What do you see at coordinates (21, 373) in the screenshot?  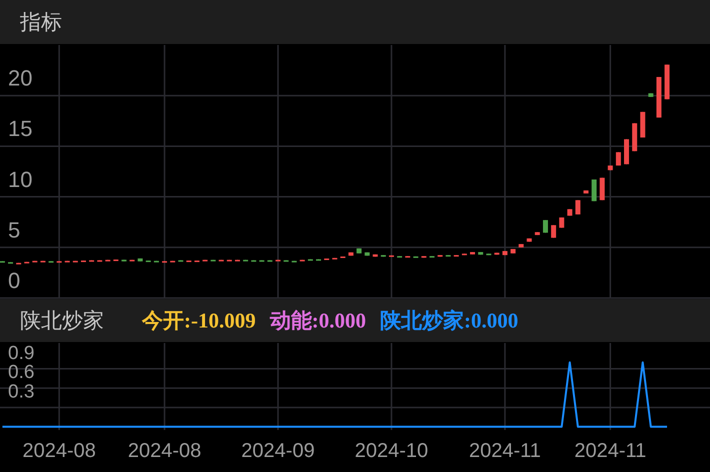 I see `y-tick-label: 0.6` at bounding box center [21, 373].